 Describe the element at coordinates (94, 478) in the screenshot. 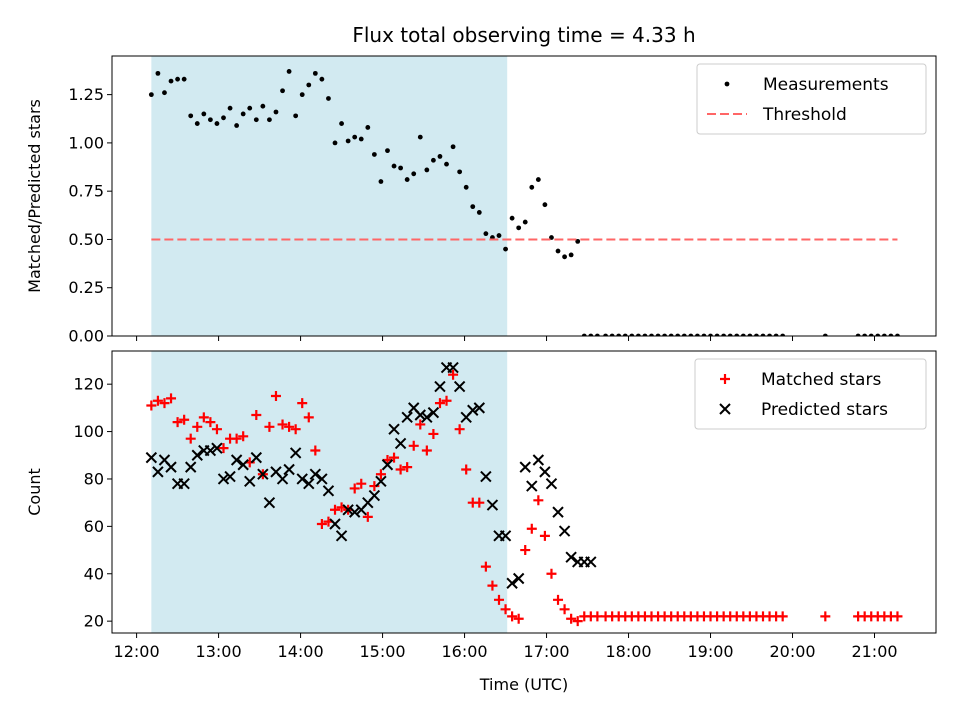

I see `y-tick-label: 80` at that location.